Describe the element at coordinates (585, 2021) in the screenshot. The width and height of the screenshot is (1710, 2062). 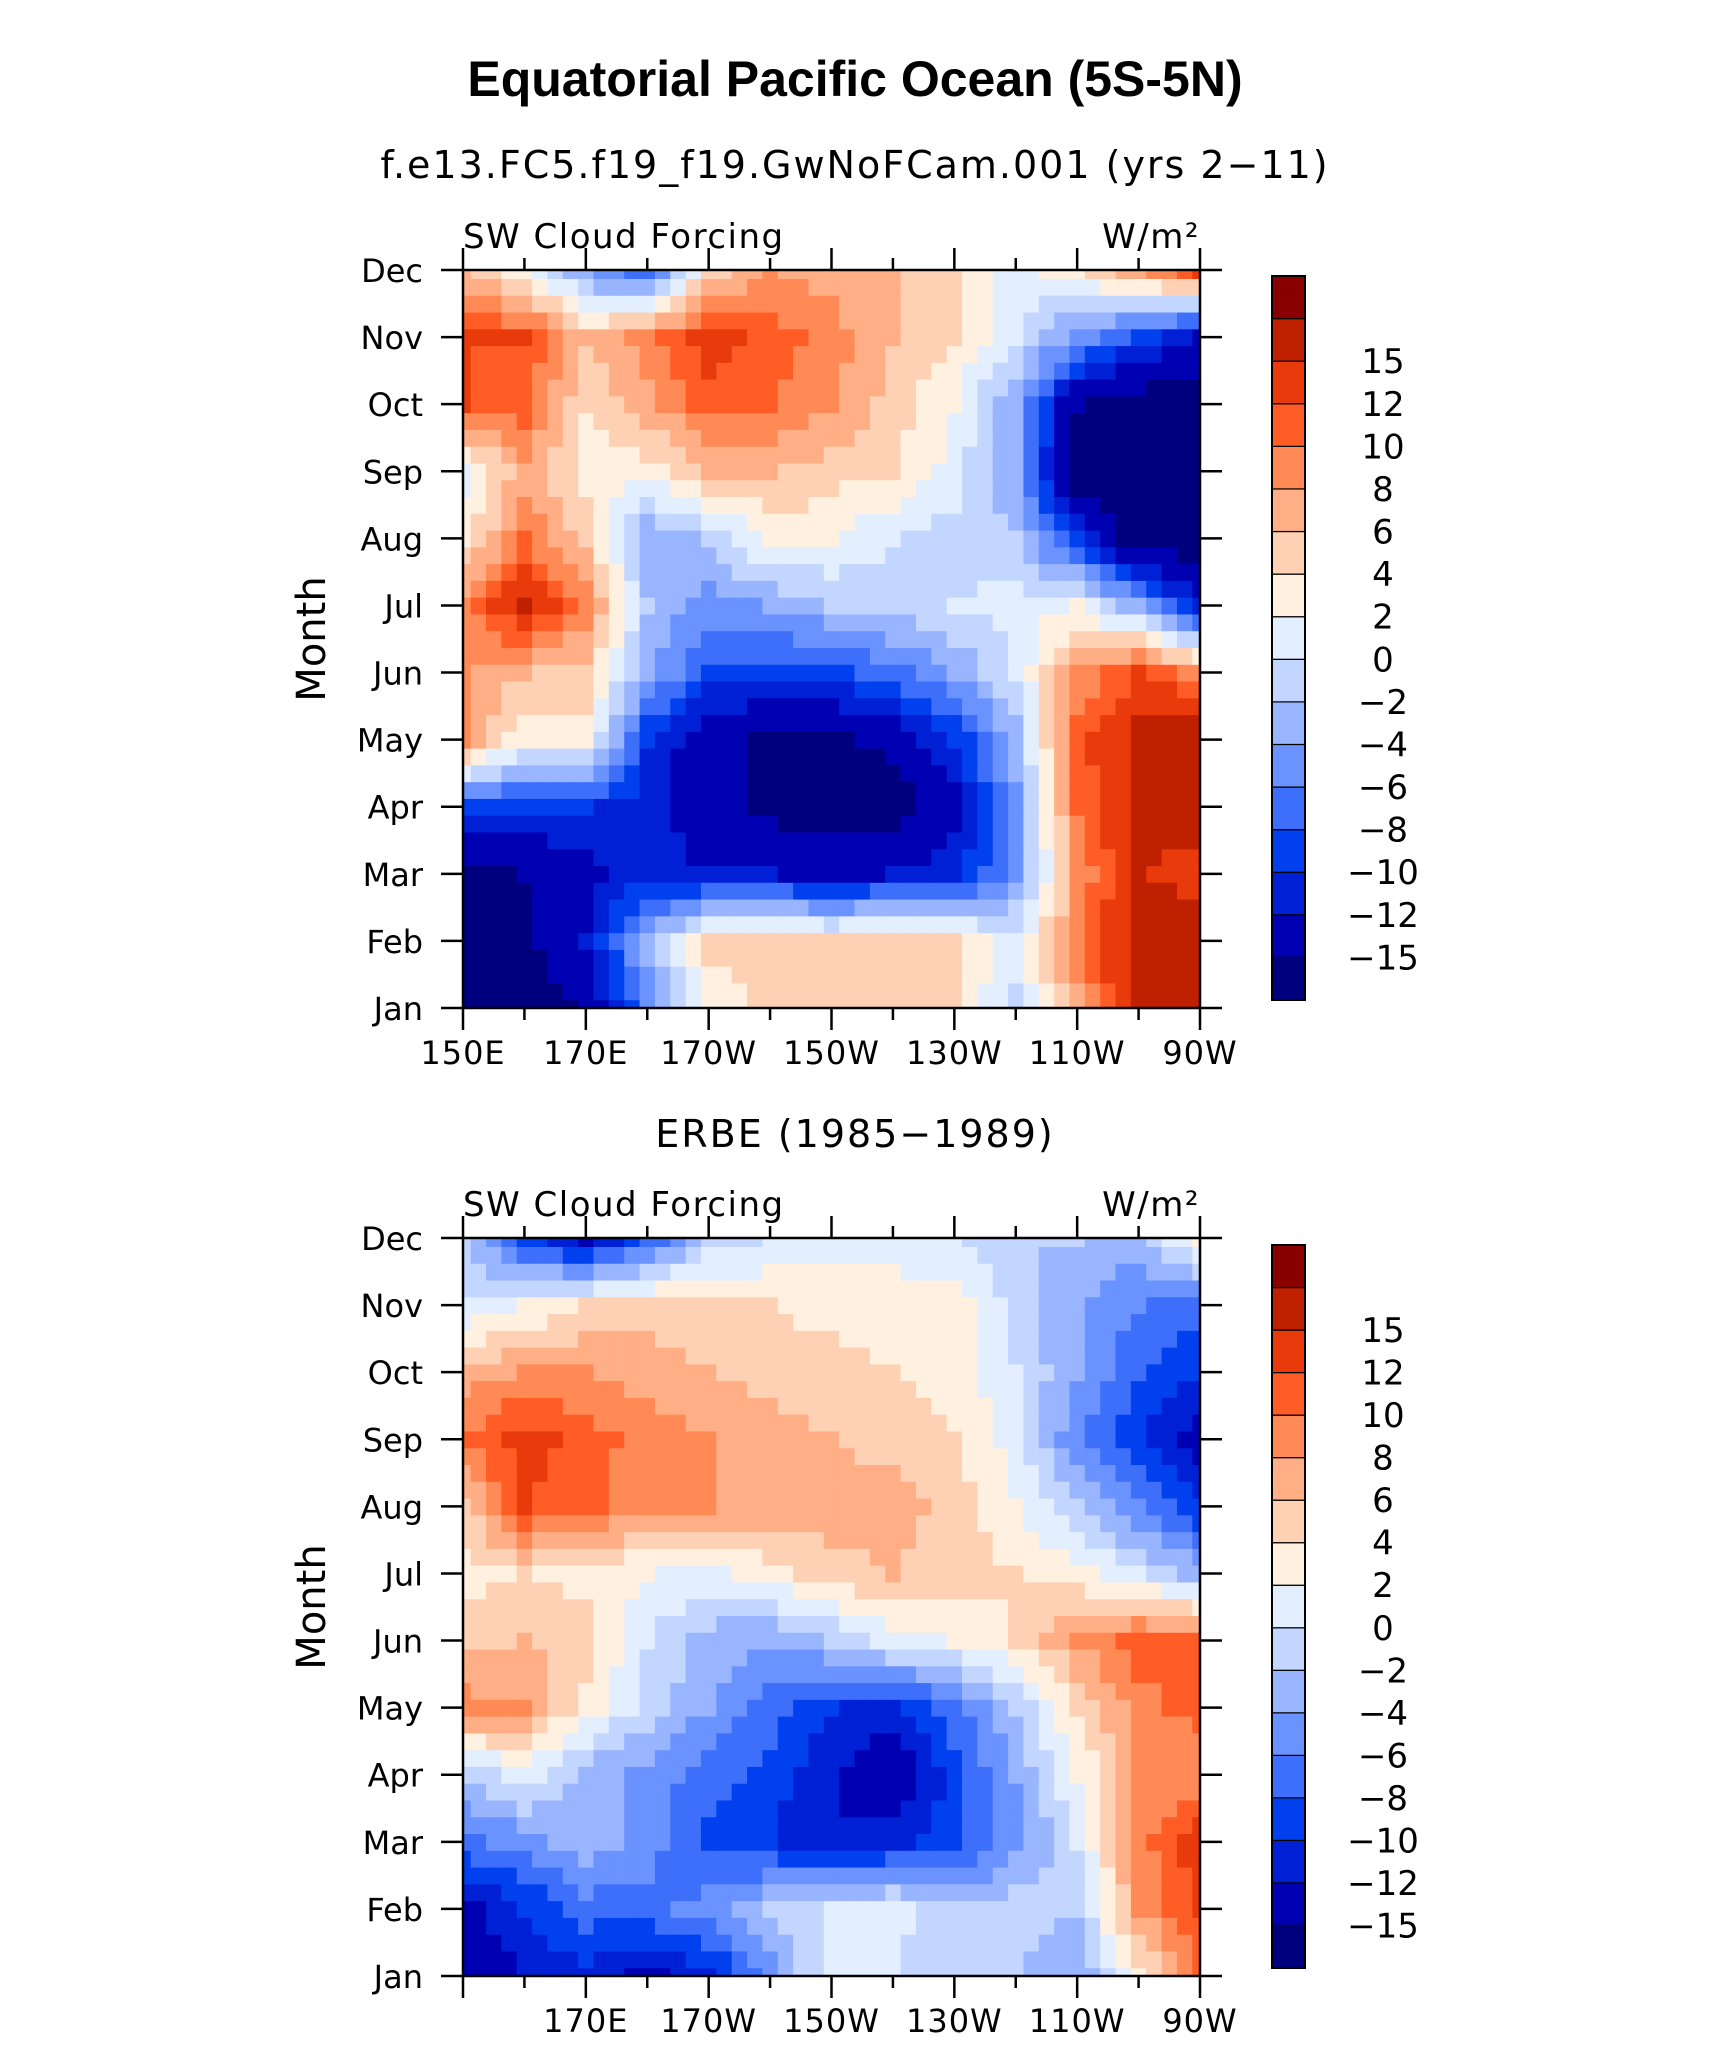
I see `x-tick-label: 170E` at that location.